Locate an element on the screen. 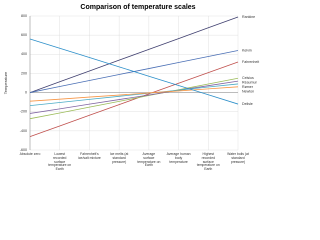  y-tick-label: -600 is located at coordinates (23, 150).